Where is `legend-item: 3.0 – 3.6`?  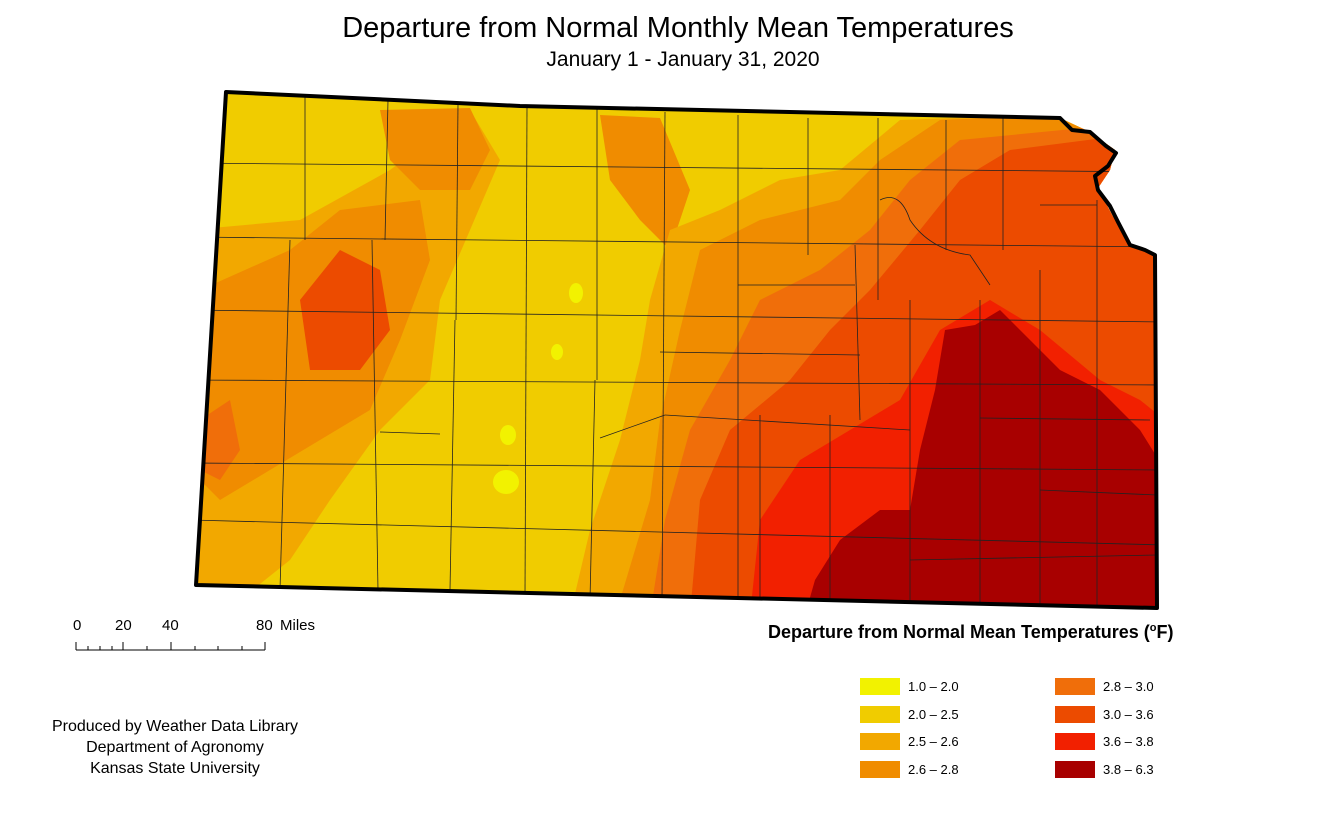 legend-item: 3.0 – 3.6 is located at coordinates (1104, 714).